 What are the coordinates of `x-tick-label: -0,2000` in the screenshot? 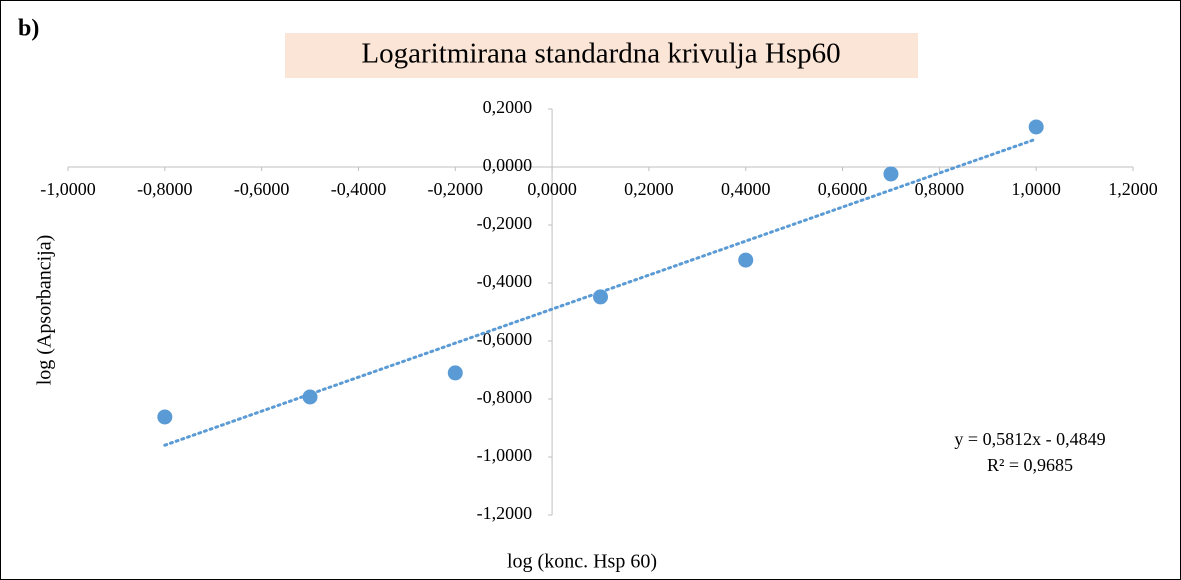 It's located at (456, 189).